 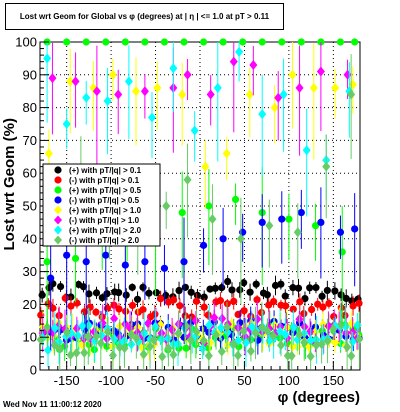 I want to click on x-axis-title: φ (degrees), so click(x=319, y=397).